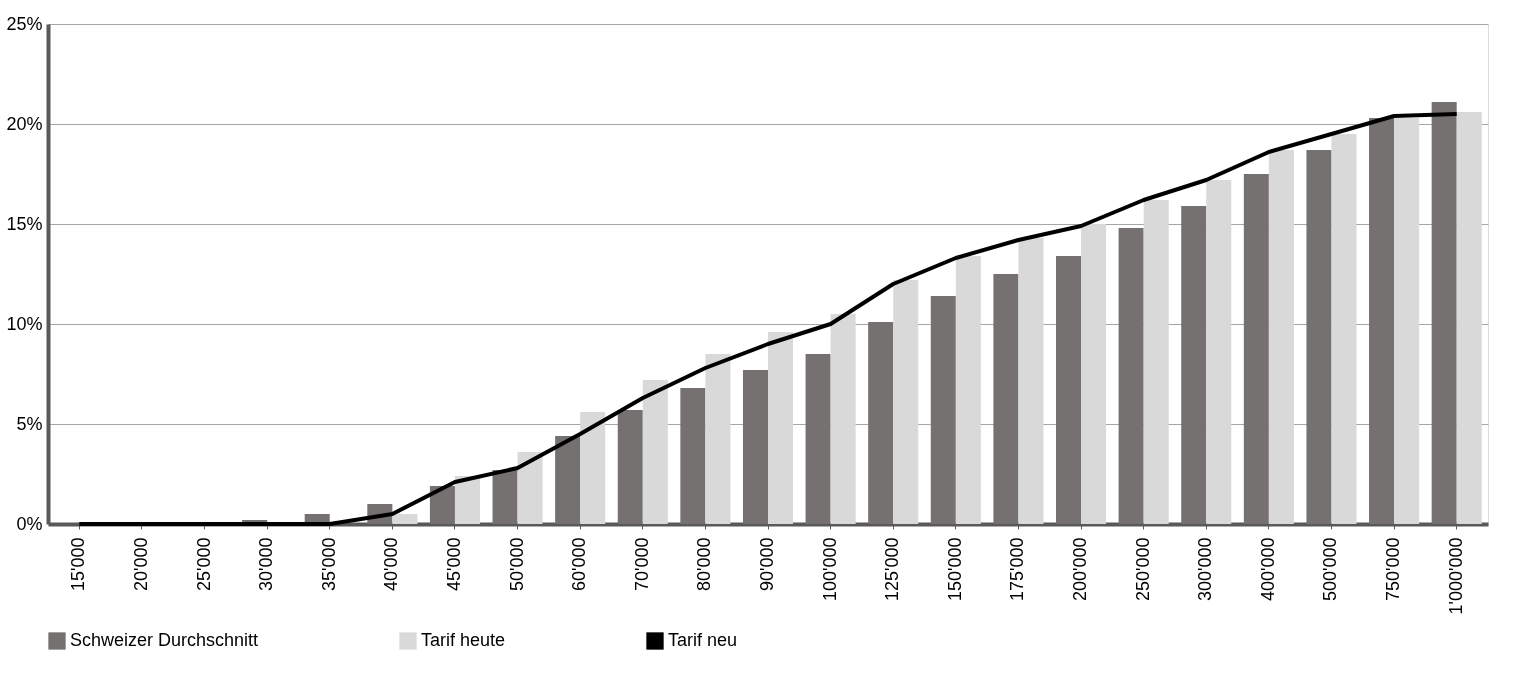 The image size is (1540, 686). Describe the element at coordinates (453, 564) in the screenshot. I see `x-tick-label: 45'000` at that location.